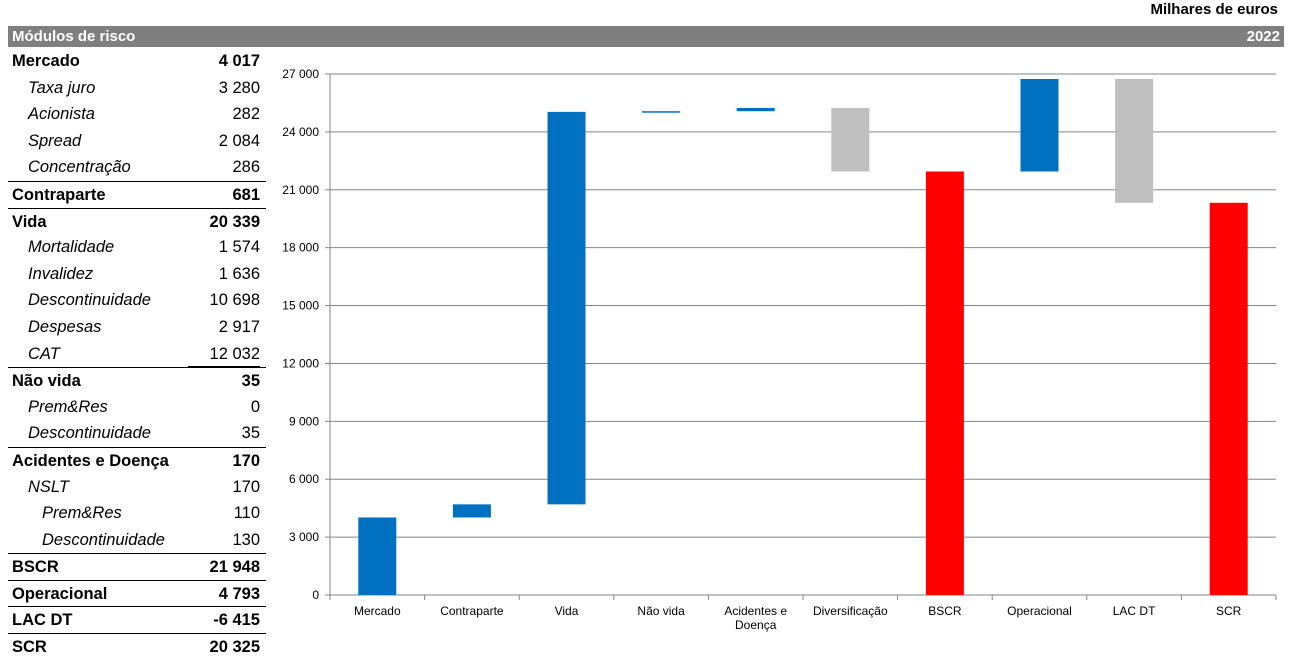  Describe the element at coordinates (850, 611) in the screenshot. I see `x-tick-label: Diversificação` at that location.